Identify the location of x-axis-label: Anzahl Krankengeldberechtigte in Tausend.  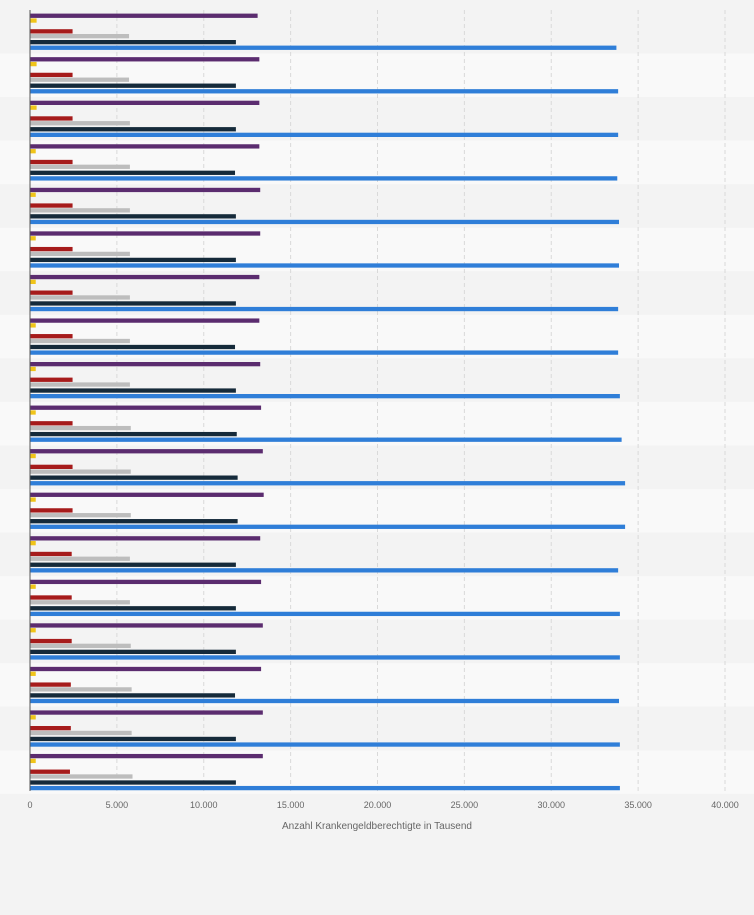
(377, 826).